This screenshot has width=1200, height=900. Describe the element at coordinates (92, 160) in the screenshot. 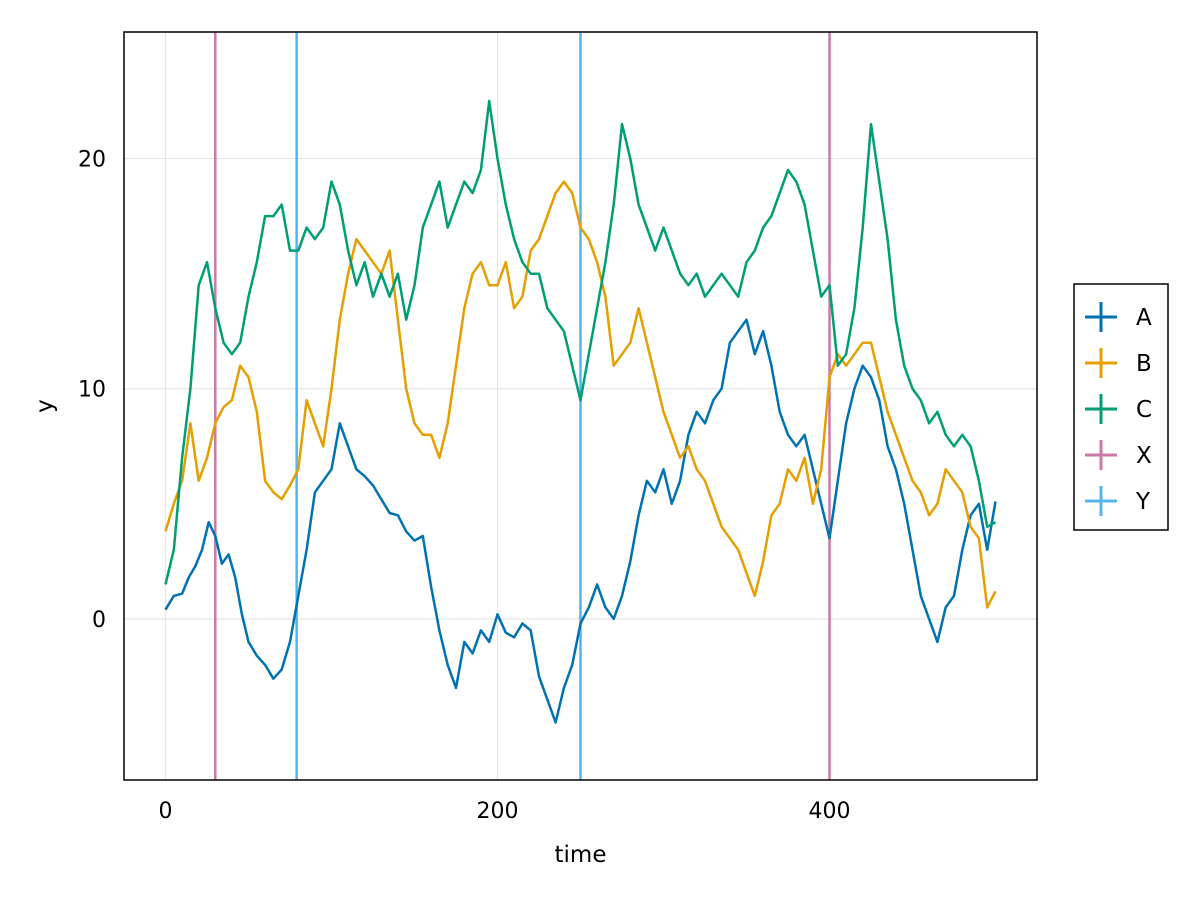

I see `y-tick-label: 20` at that location.